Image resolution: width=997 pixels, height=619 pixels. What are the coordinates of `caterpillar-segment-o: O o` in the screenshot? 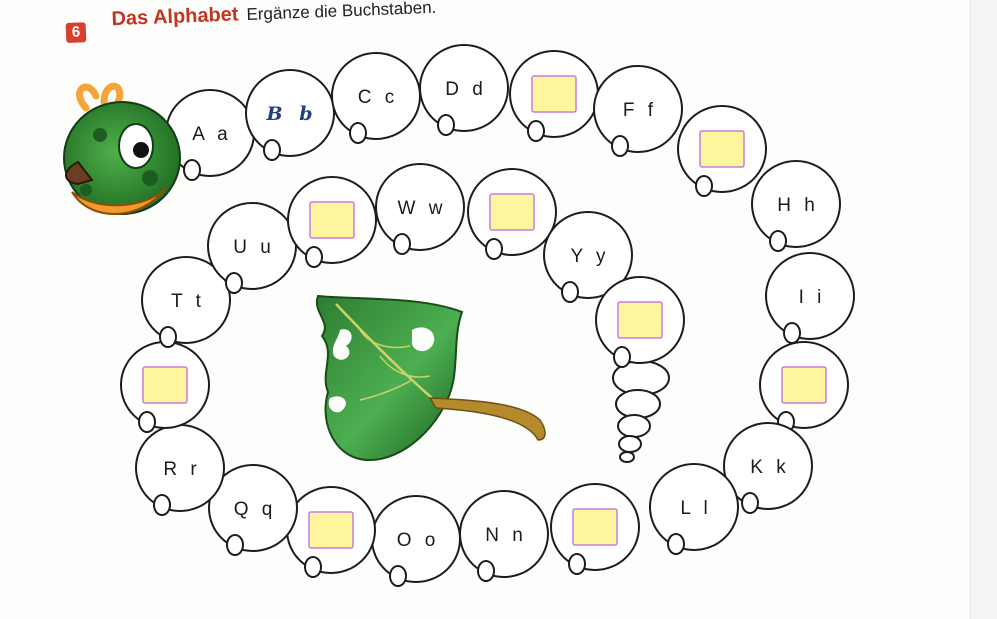 It's located at (416, 541).